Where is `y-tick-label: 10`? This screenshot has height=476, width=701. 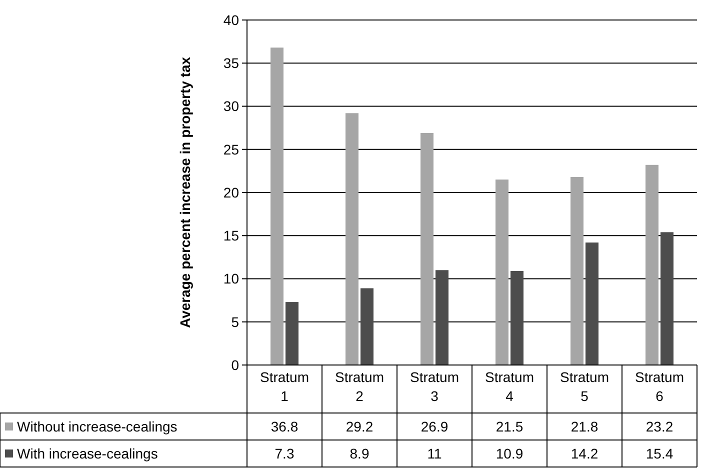 y-tick-label: 10 is located at coordinates (231, 278).